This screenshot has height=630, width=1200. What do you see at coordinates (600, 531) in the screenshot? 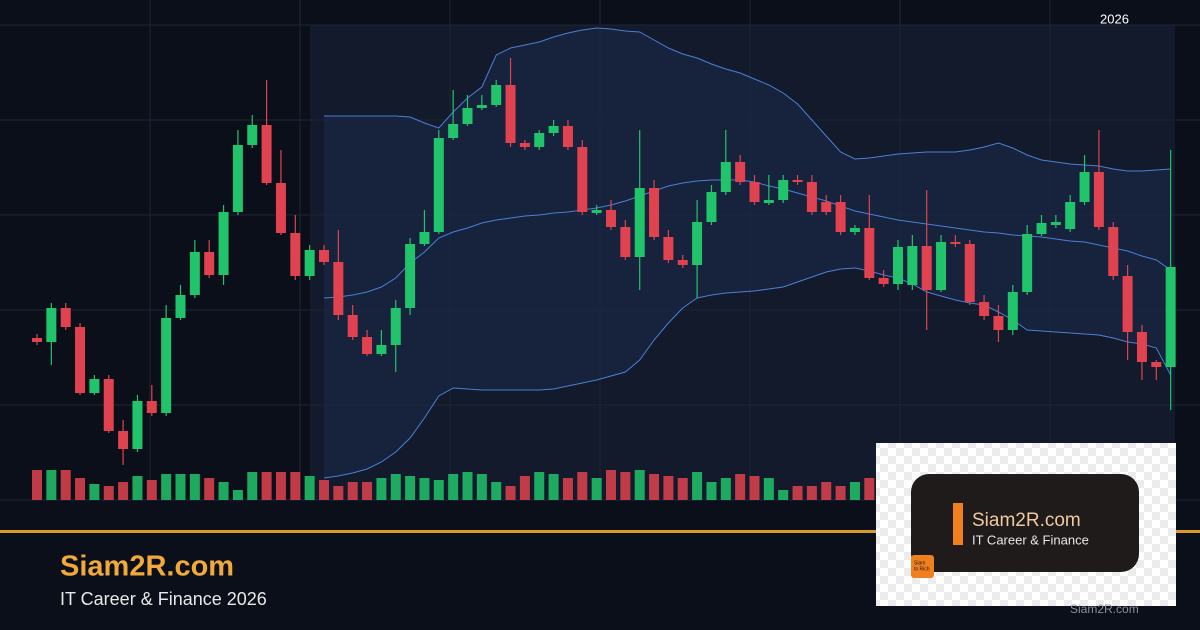
I see `divider` at bounding box center [600, 531].